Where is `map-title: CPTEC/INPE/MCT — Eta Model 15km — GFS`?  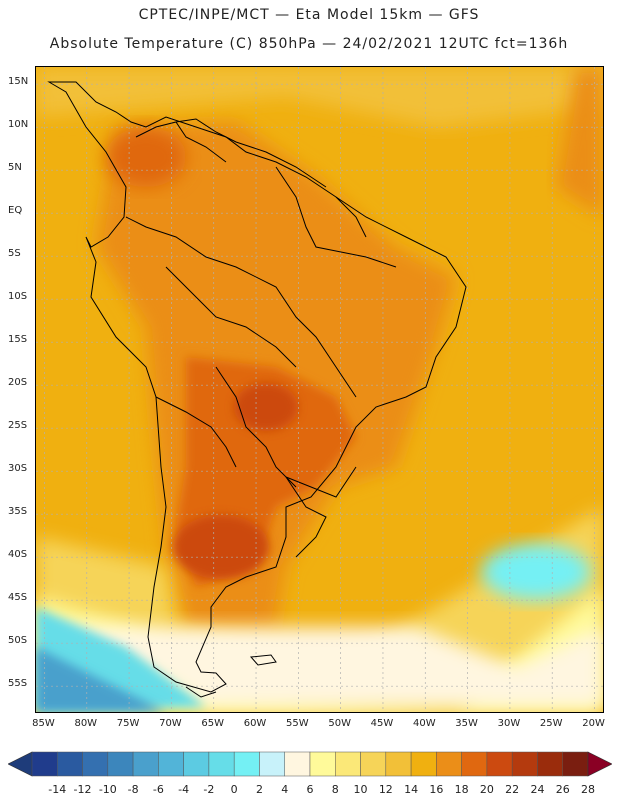
map-title: CPTEC/INPE/MCT — Eta Model 15km — GFS is located at coordinates (309, 15).